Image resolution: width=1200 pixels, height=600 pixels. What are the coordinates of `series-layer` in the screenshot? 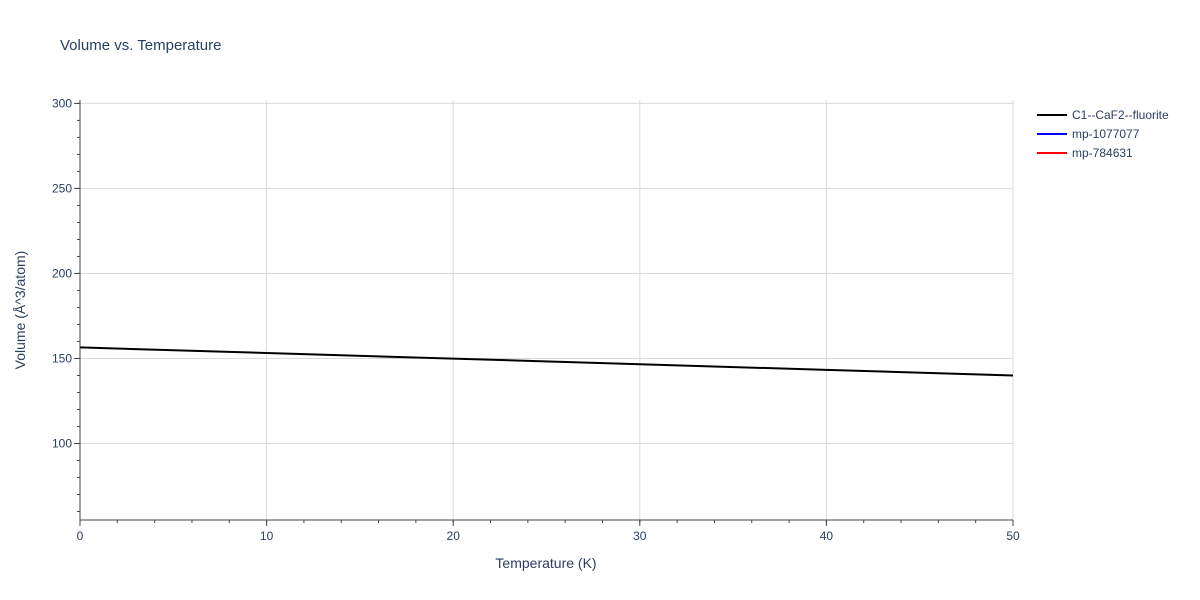 It's located at (546, 361).